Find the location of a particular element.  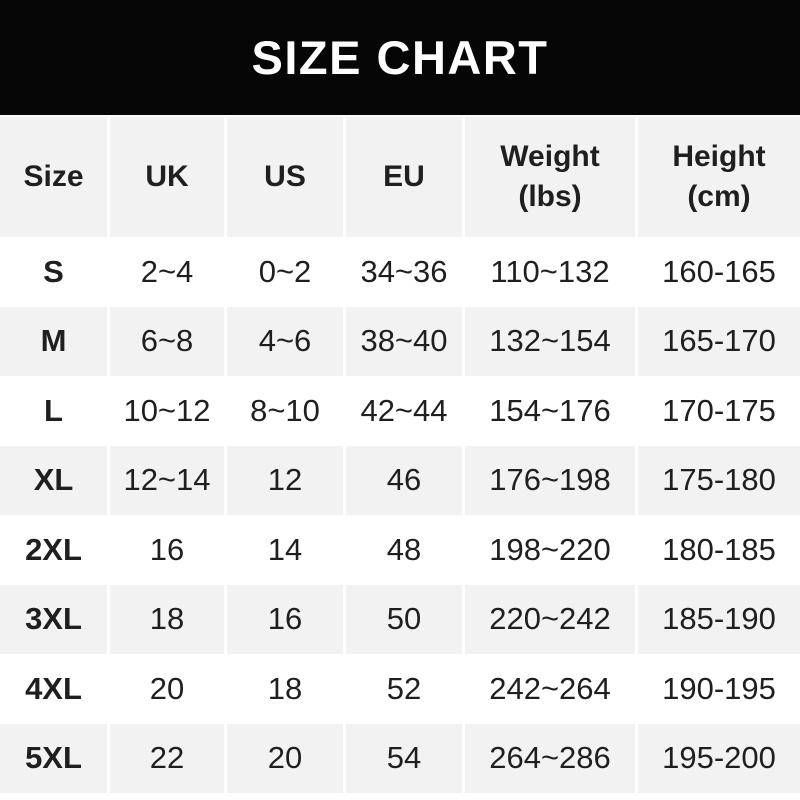

table-cell: 170-175 is located at coordinates (717, 411).